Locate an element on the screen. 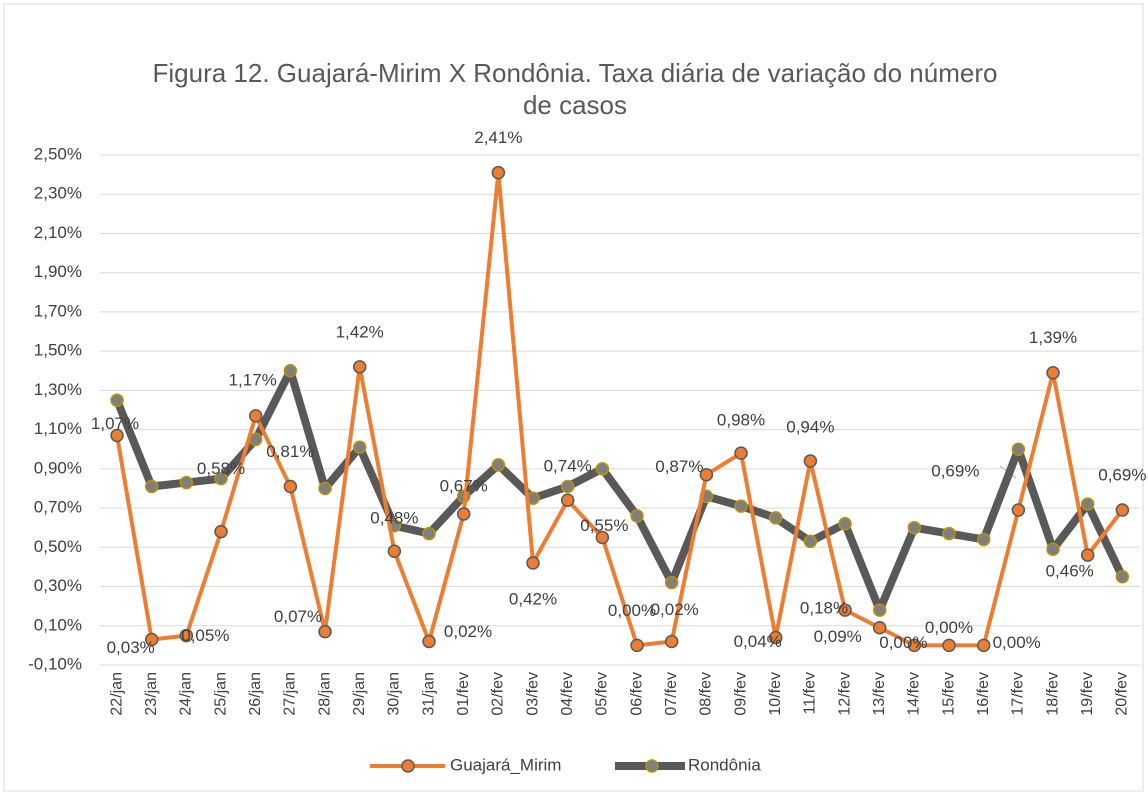 The height and width of the screenshot is (798, 1148). data-label: 1,07% is located at coordinates (115, 423).